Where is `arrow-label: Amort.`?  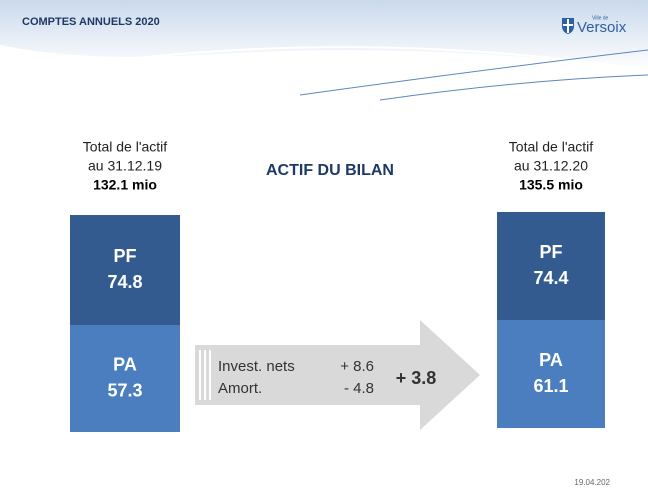
arrow-label: Amort. is located at coordinates (240, 388).